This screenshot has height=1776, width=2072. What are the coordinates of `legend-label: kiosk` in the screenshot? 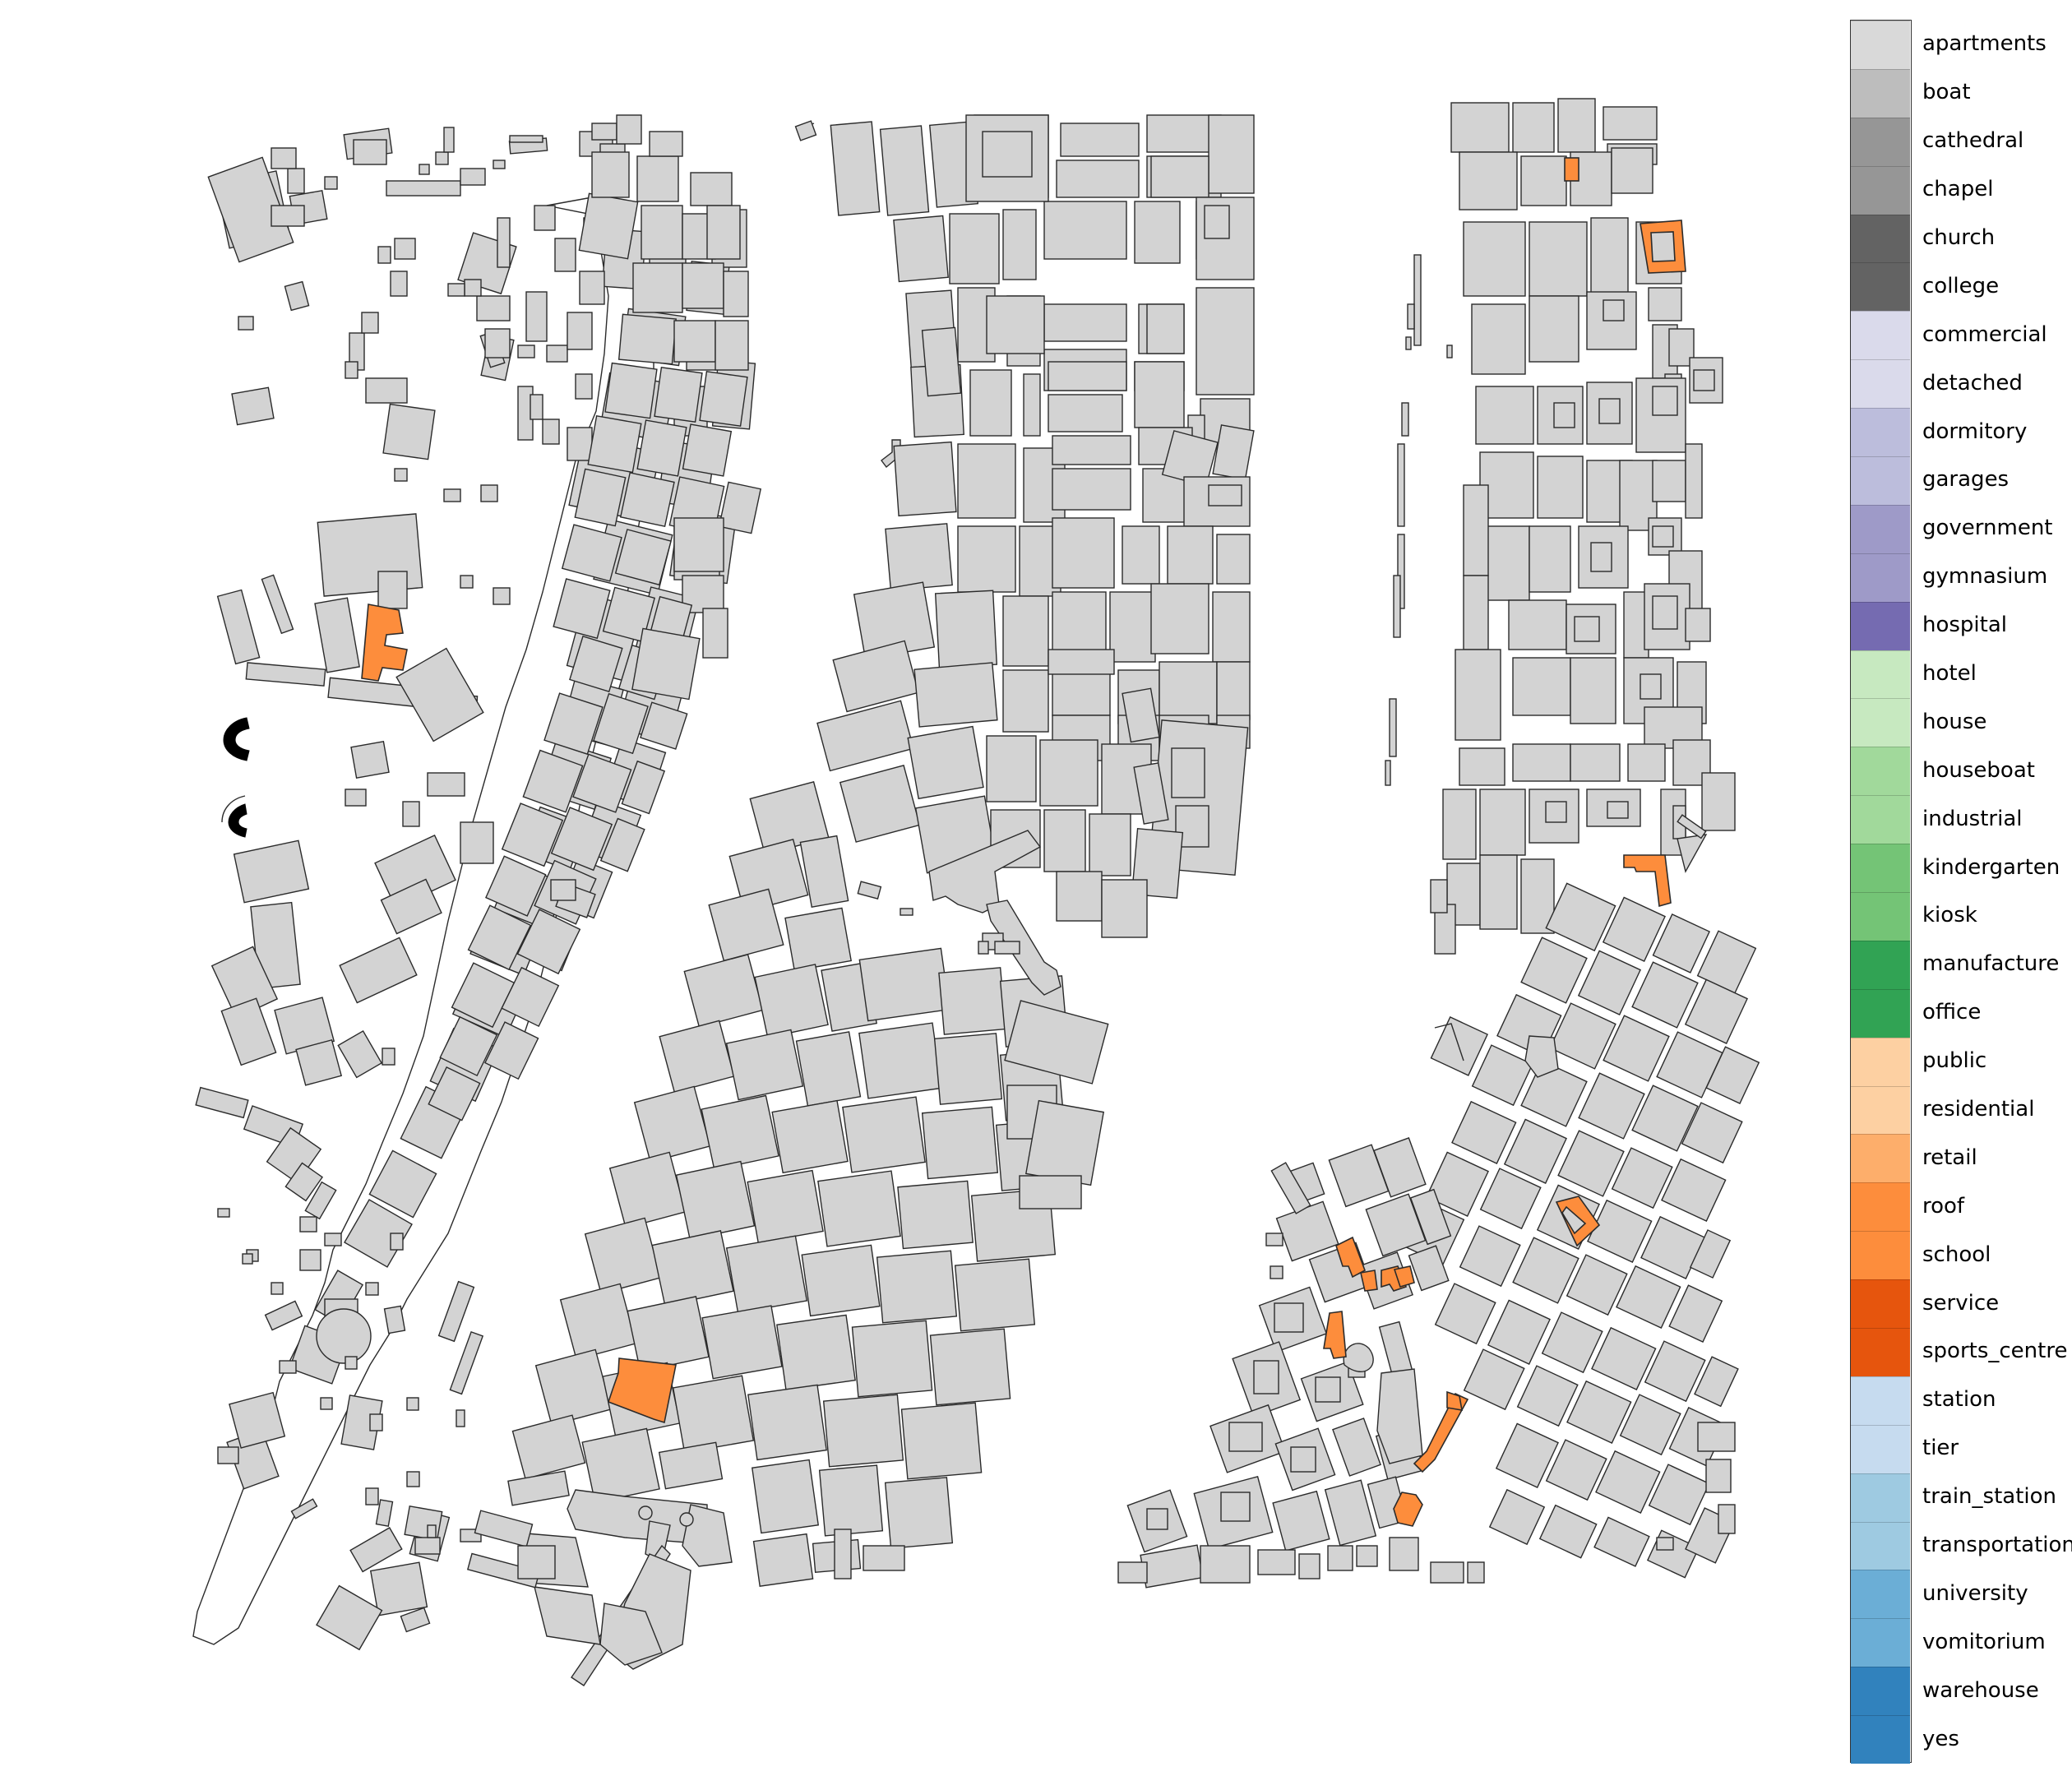 It's located at (1949, 915).